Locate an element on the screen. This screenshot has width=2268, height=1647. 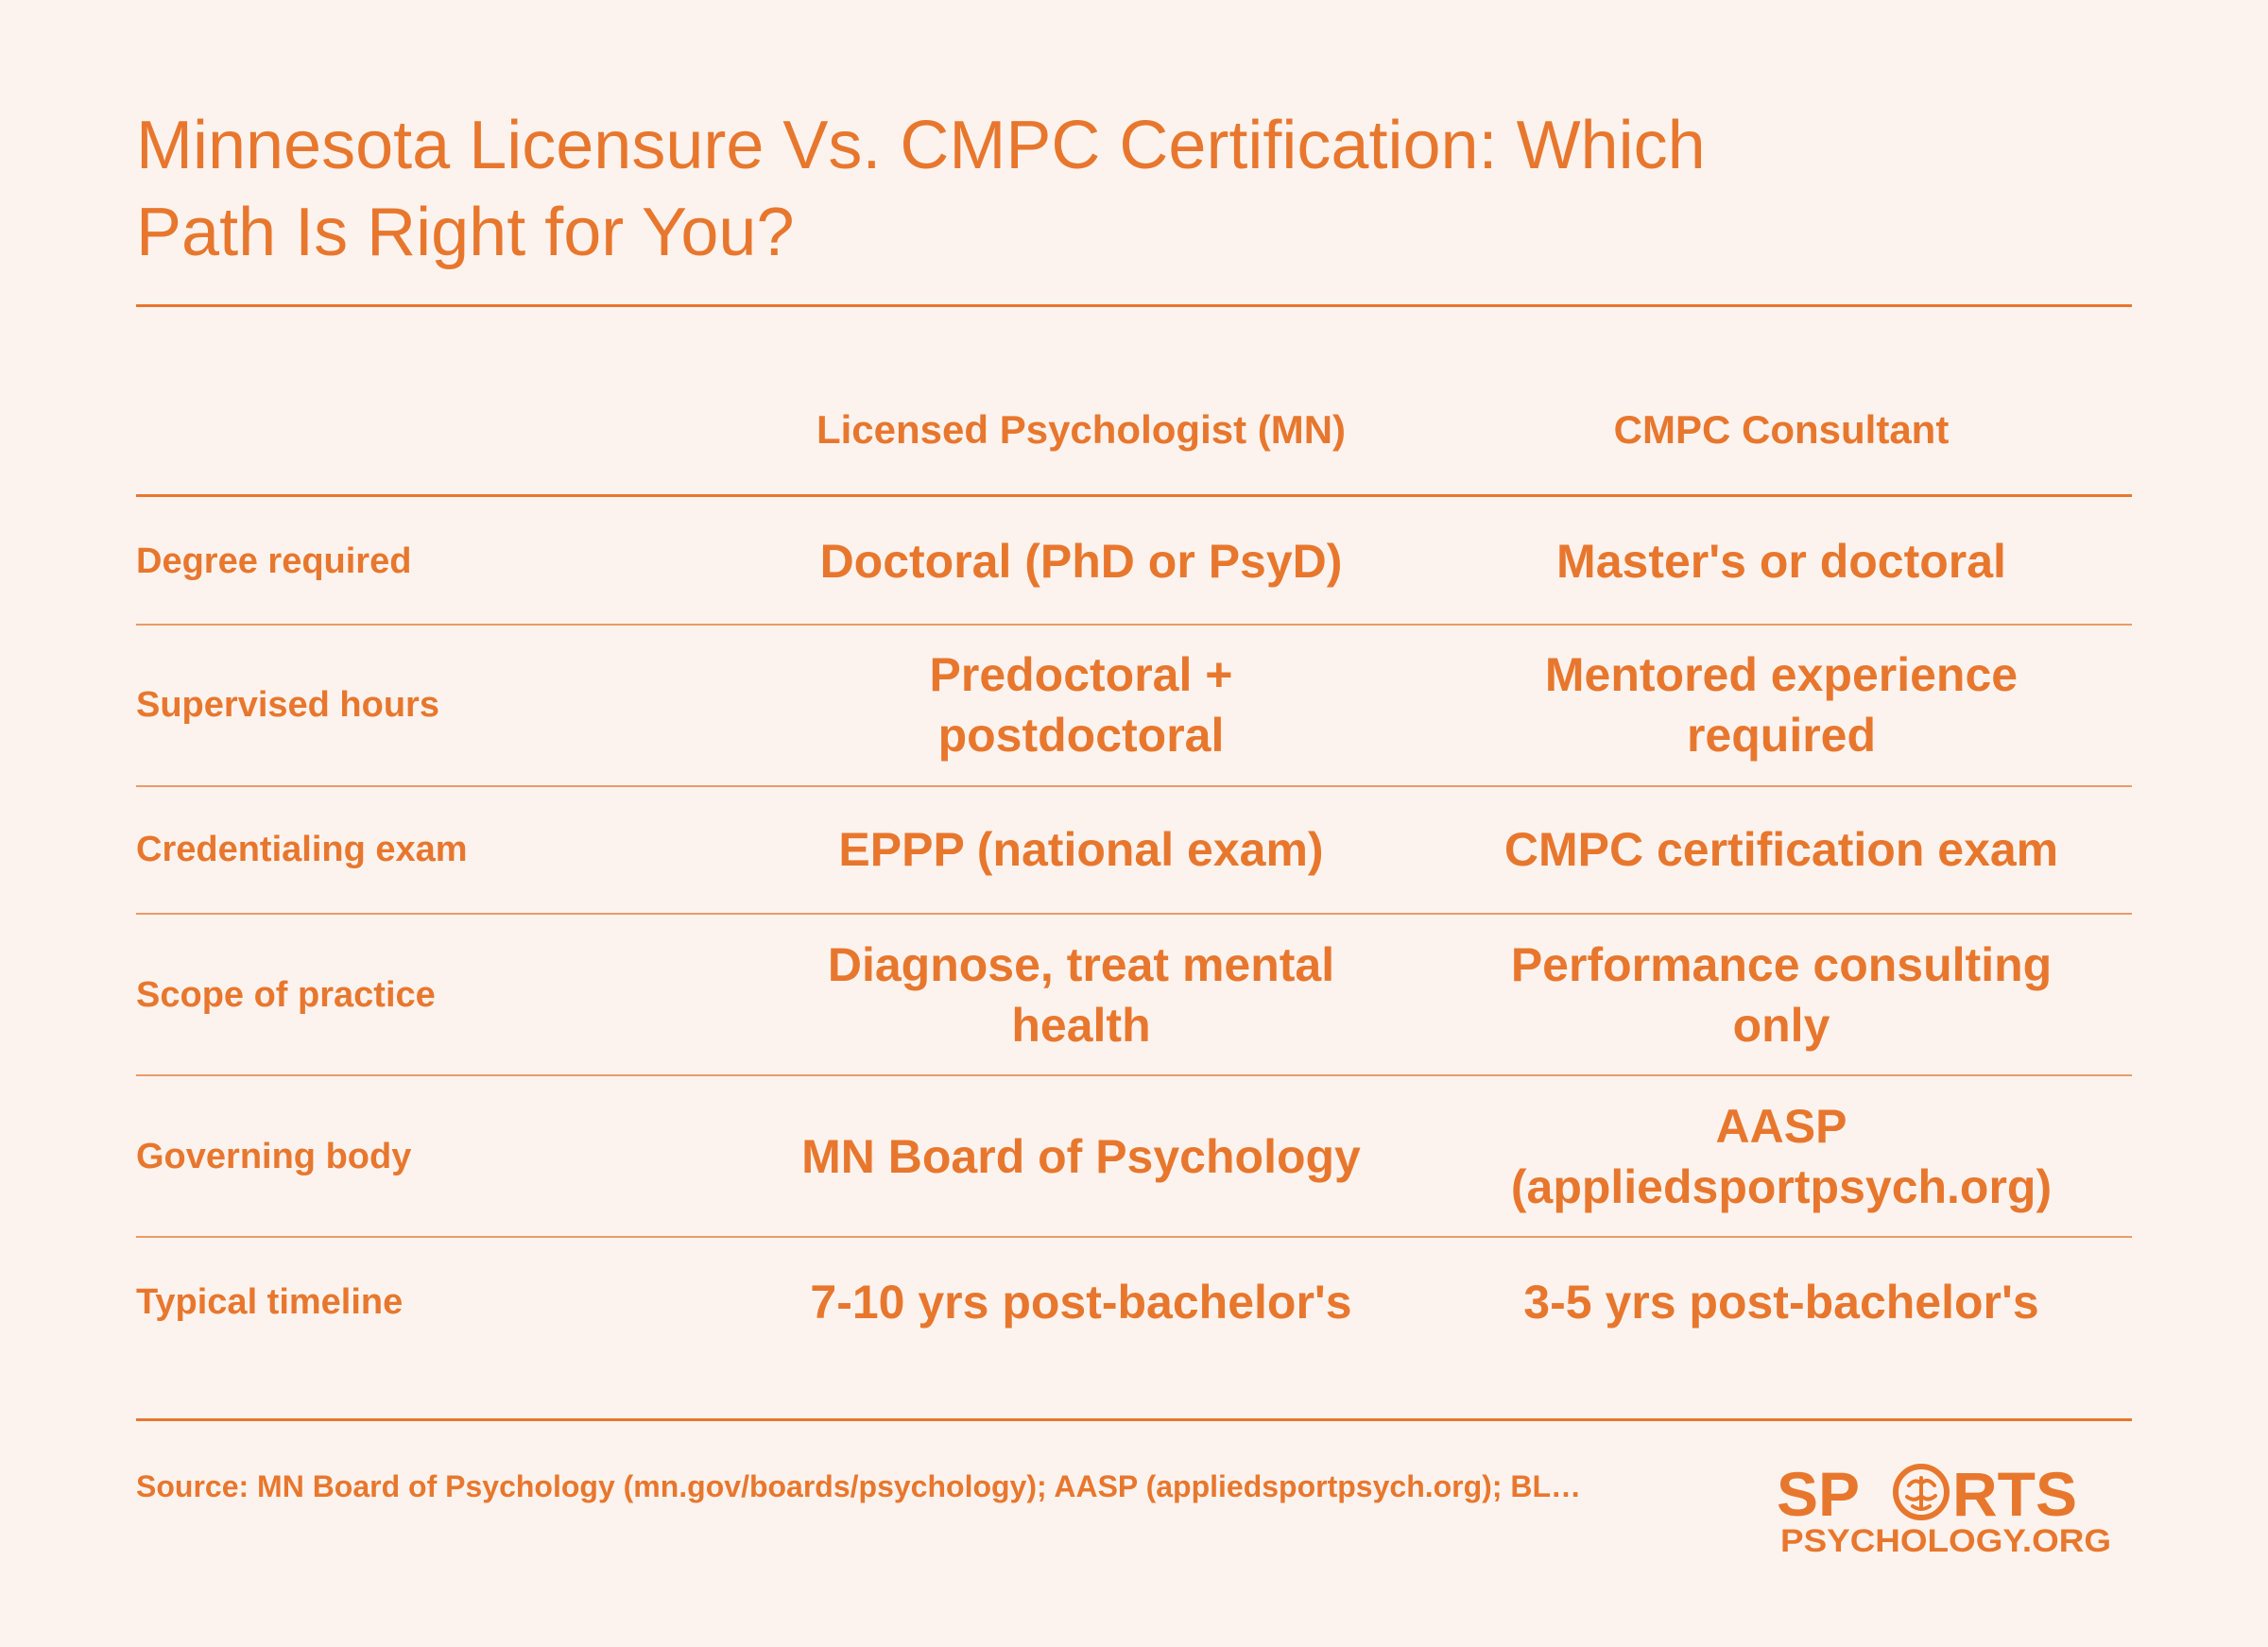
row-label-credentialing-exam: Credentialing exam is located at coordinates (302, 849).